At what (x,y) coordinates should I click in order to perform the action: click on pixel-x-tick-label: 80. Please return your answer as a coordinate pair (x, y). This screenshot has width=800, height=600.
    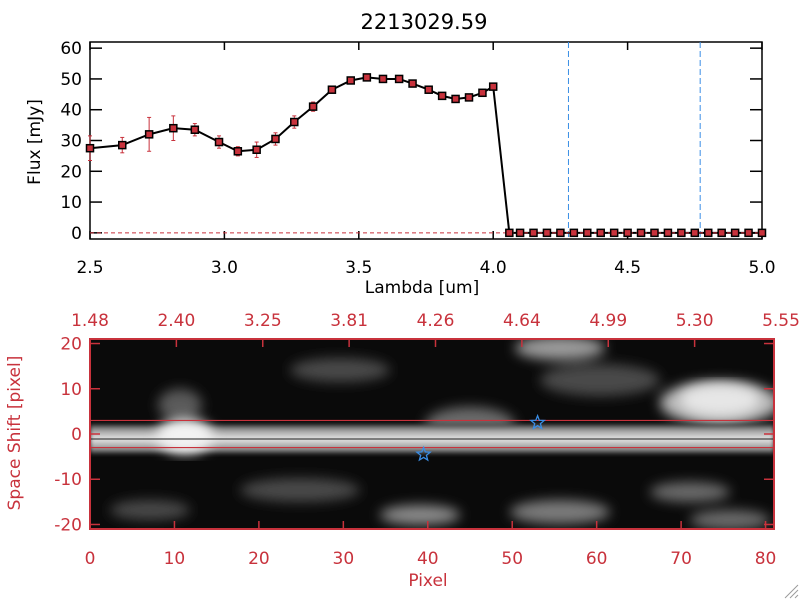
    Looking at the image, I should click on (766, 559).